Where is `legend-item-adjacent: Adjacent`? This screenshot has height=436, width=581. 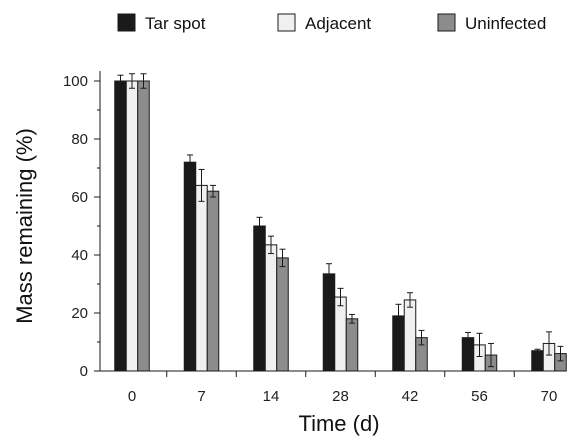 legend-item-adjacent: Adjacent is located at coordinates (324, 23).